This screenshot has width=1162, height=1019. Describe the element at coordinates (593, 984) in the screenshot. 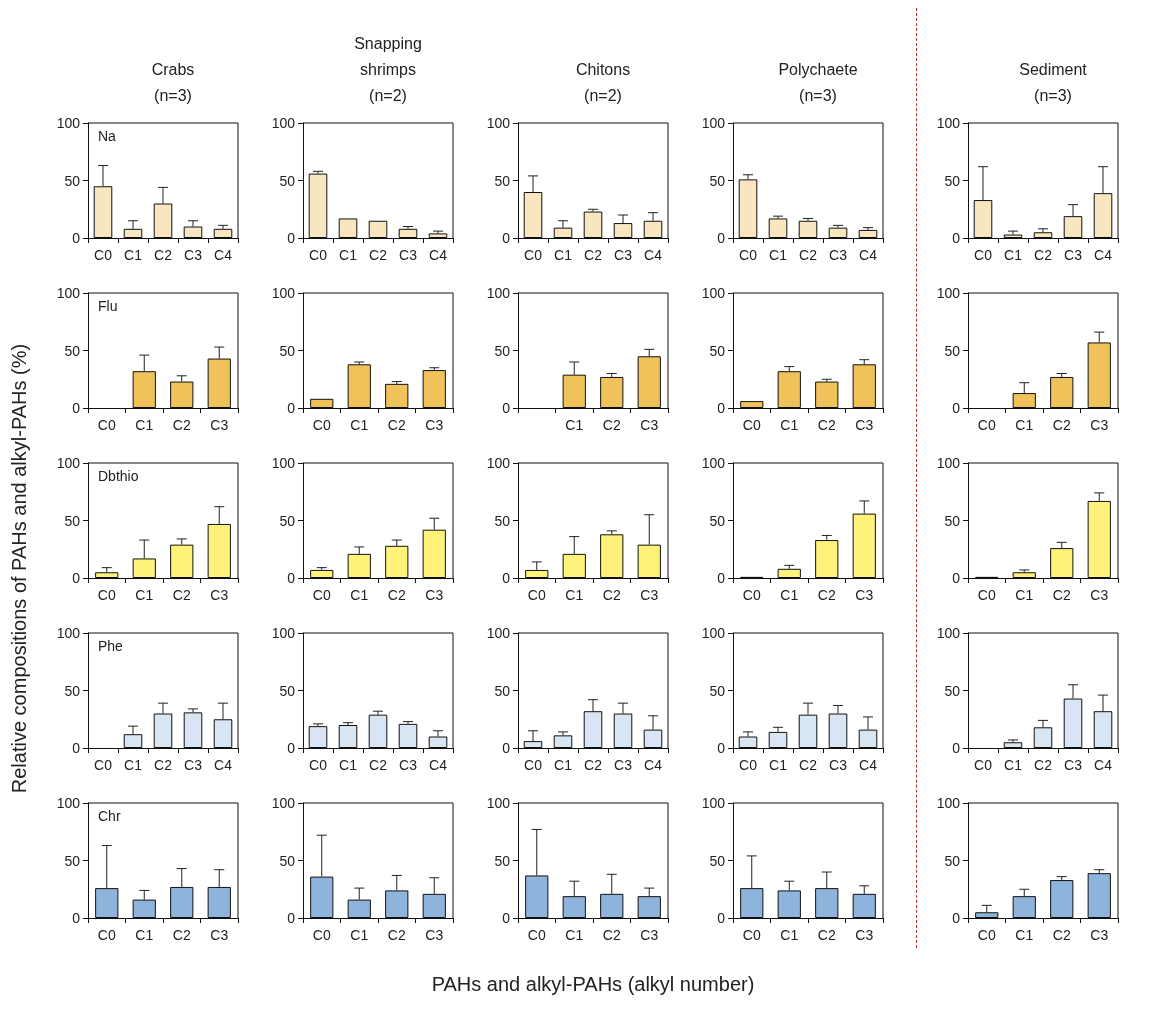

I see `x-axis-title: PAHs and alkyl-PAHs (alkyl number)` at that location.